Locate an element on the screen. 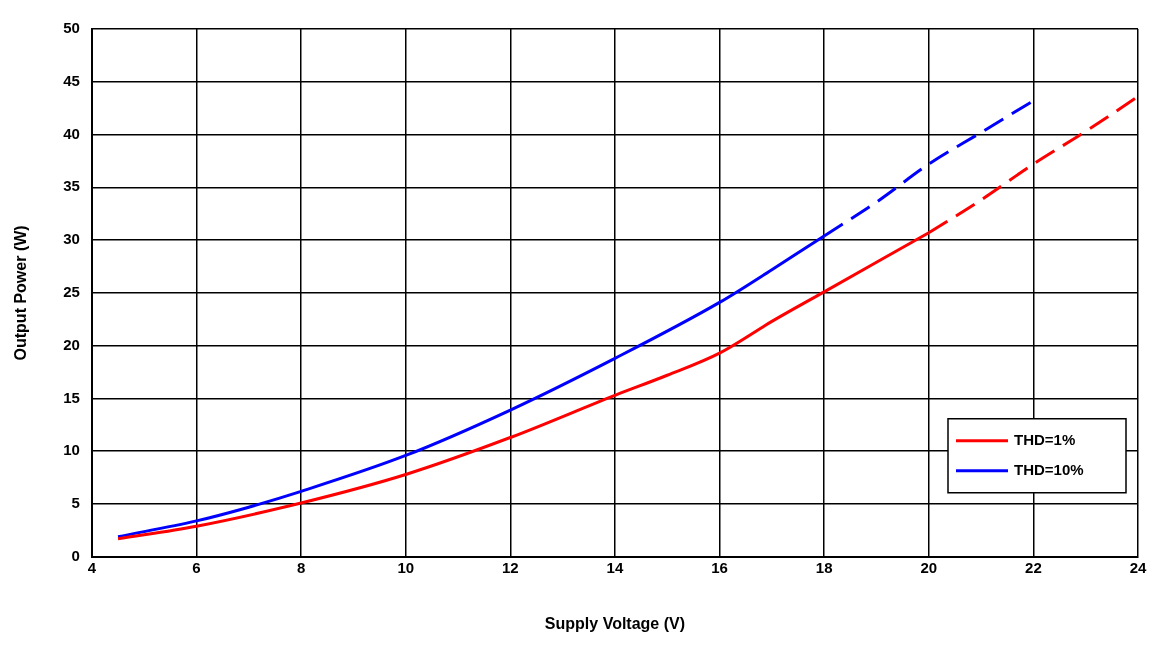 The image size is (1166, 646). y-tick-label: 40 is located at coordinates (71, 133).